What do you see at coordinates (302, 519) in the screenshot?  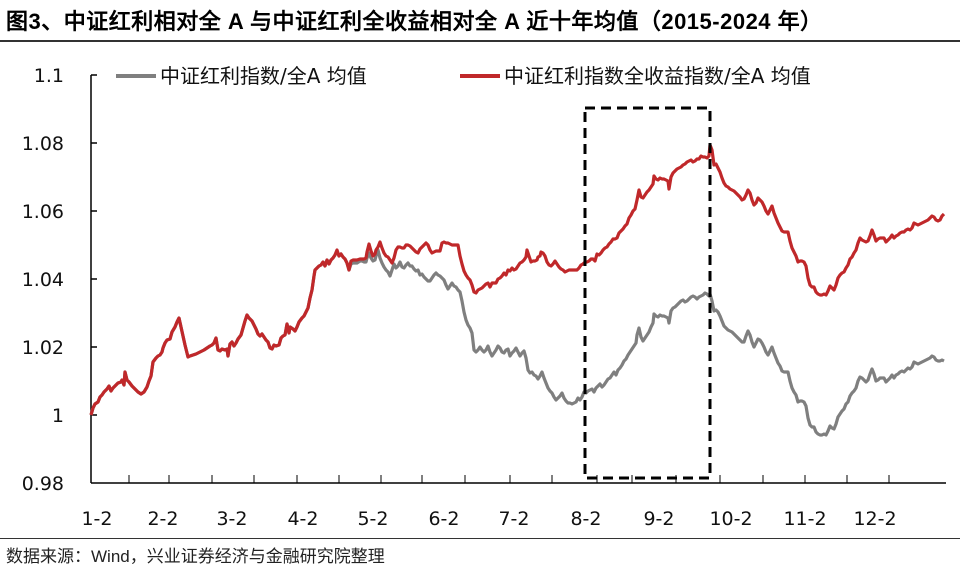 I see `x-tick-label: 4-2` at bounding box center [302, 519].